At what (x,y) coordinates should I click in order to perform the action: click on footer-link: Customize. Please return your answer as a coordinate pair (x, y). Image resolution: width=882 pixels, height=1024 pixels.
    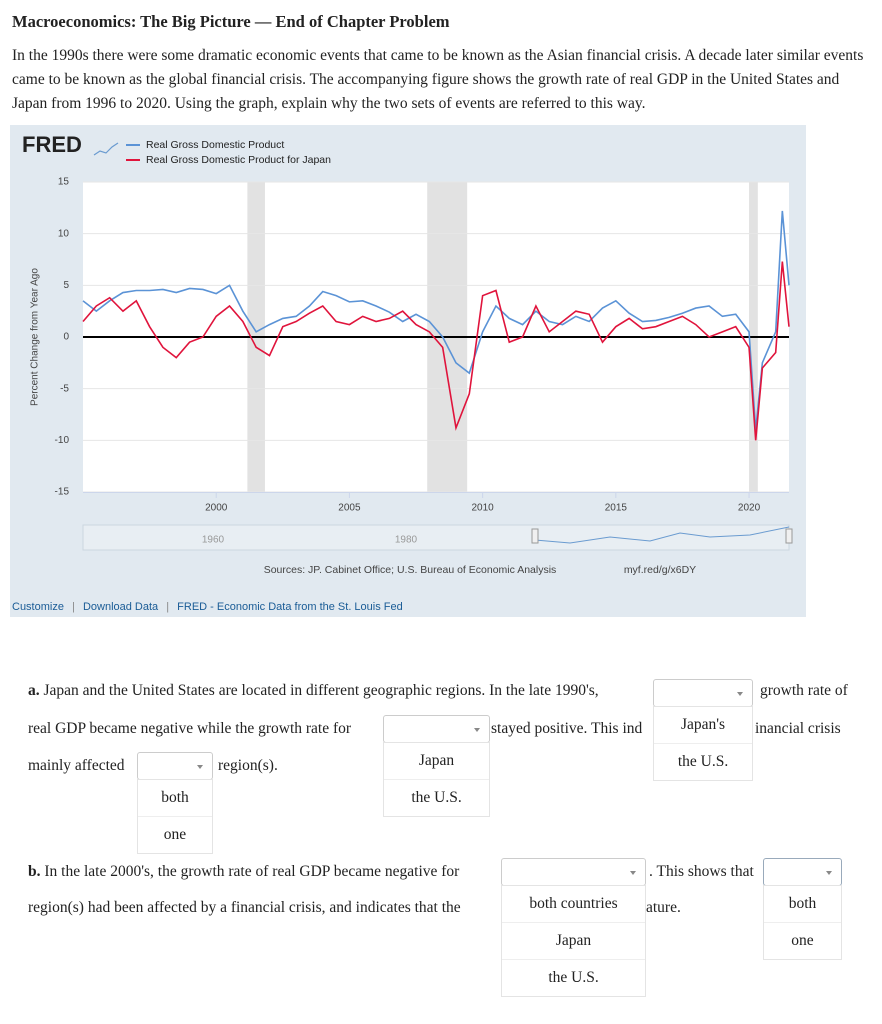
    Looking at the image, I should click on (38, 607).